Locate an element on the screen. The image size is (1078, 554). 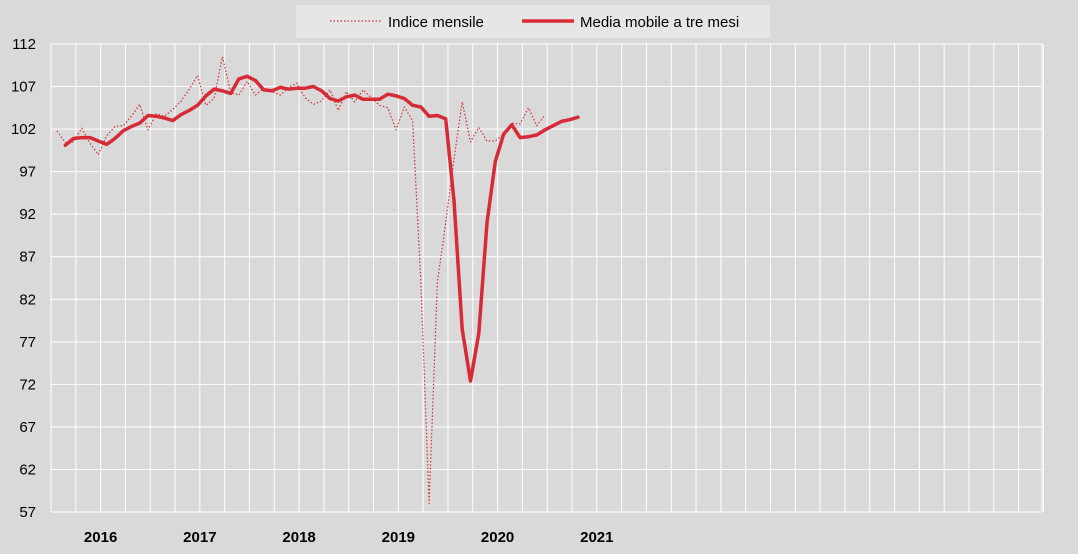
x-year-label-2021: 2021 is located at coordinates (596, 537).